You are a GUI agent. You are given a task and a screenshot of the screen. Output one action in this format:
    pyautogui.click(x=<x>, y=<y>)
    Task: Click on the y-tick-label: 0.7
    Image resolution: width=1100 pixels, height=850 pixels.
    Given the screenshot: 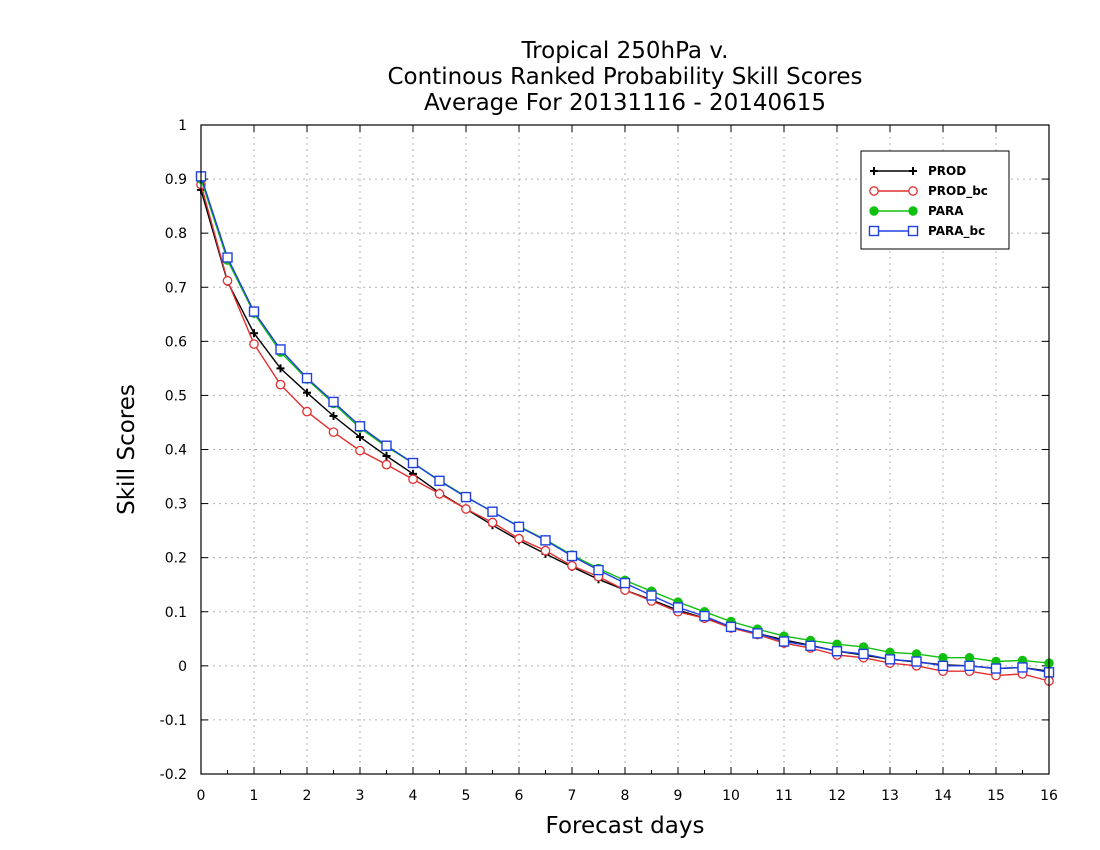 What is the action you would take?
    pyautogui.click(x=176, y=288)
    